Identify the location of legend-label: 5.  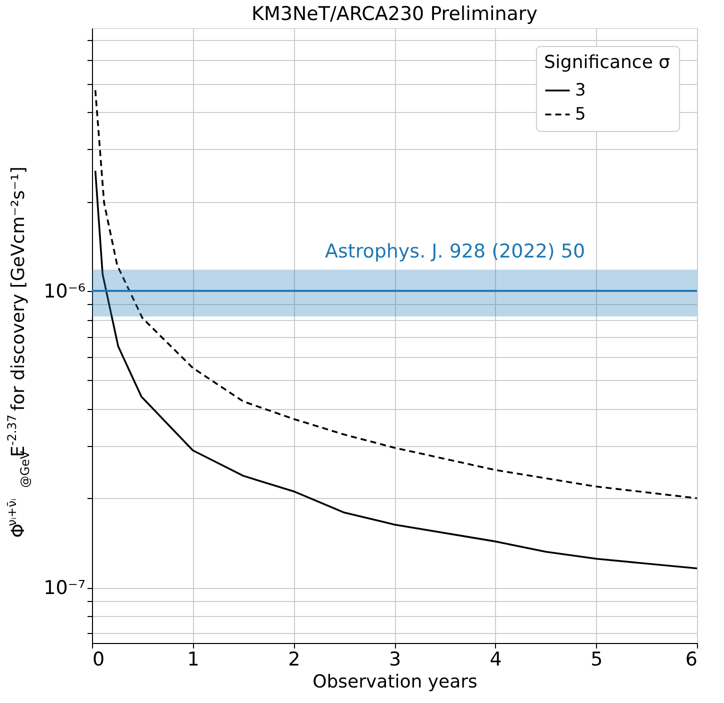
(580, 114).